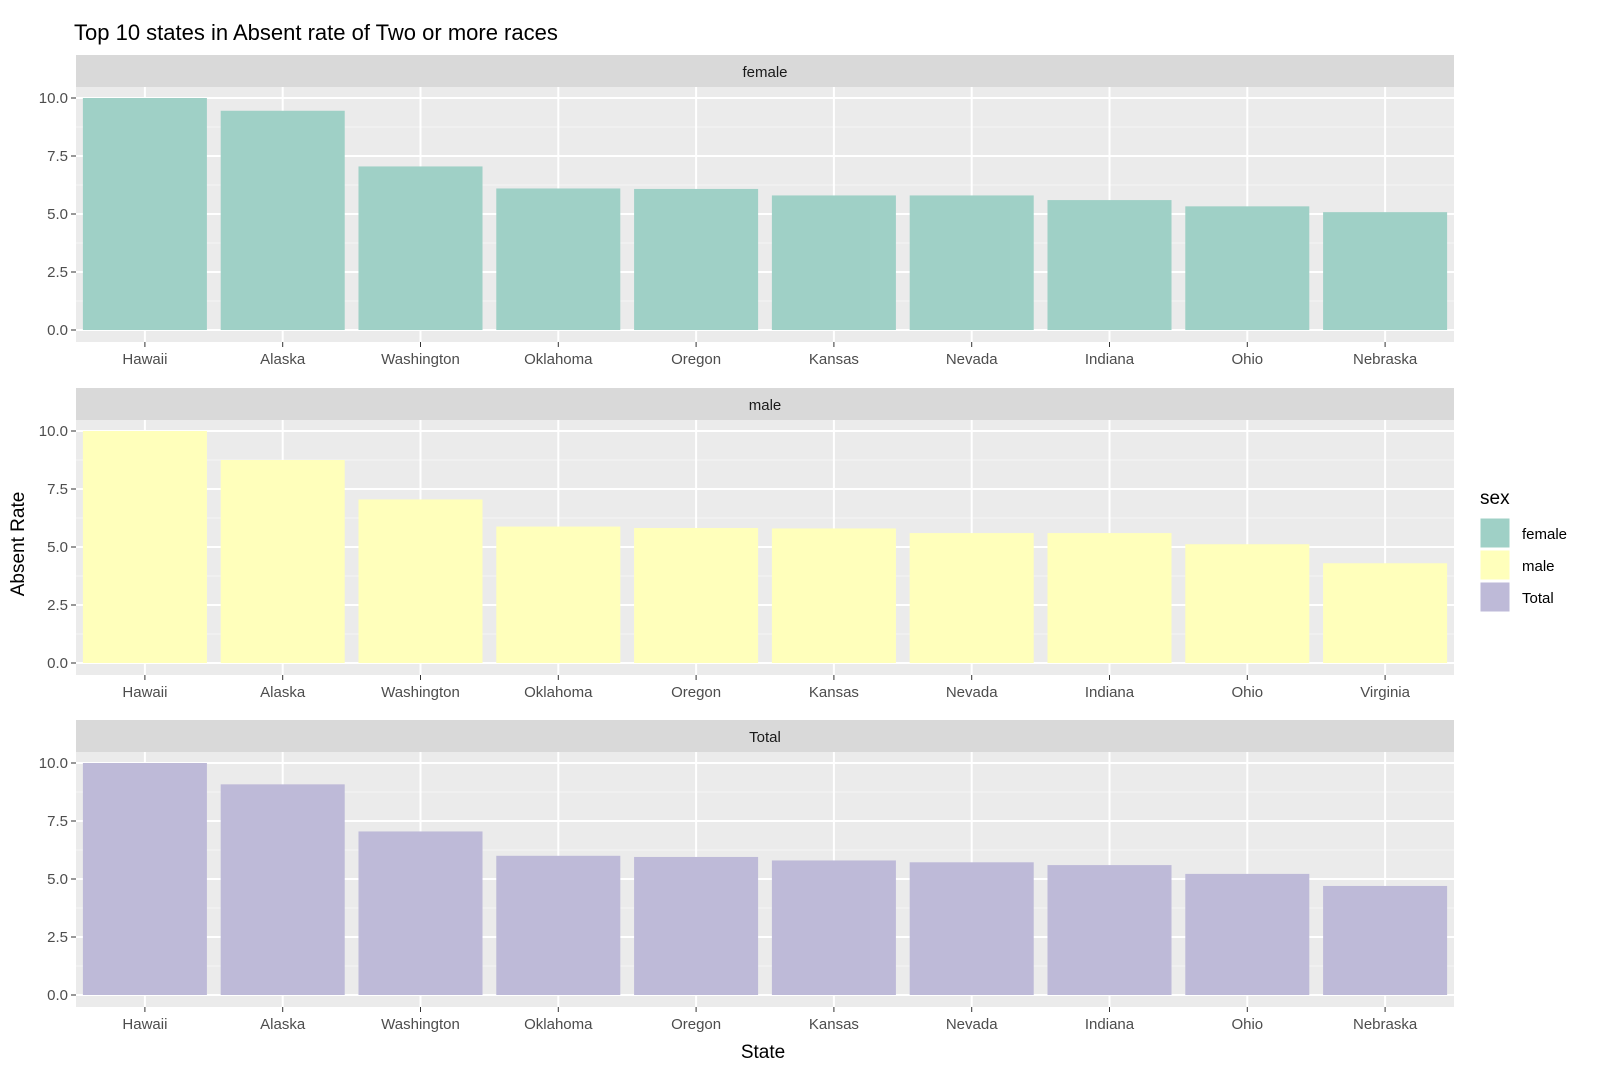 Image resolution: width=1600 pixels, height=1078 pixels. I want to click on facet-strip-label: male, so click(765, 405).